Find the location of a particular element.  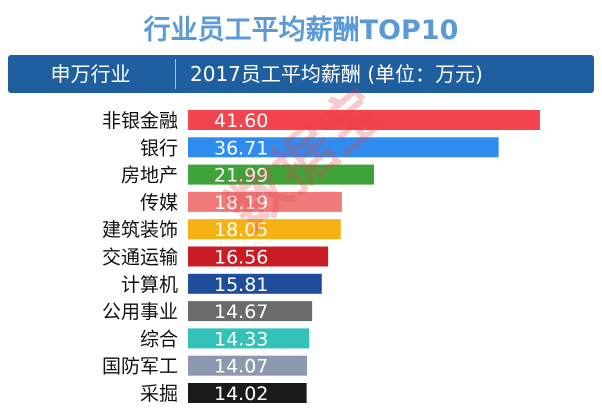

header-divider is located at coordinates (175, 74).